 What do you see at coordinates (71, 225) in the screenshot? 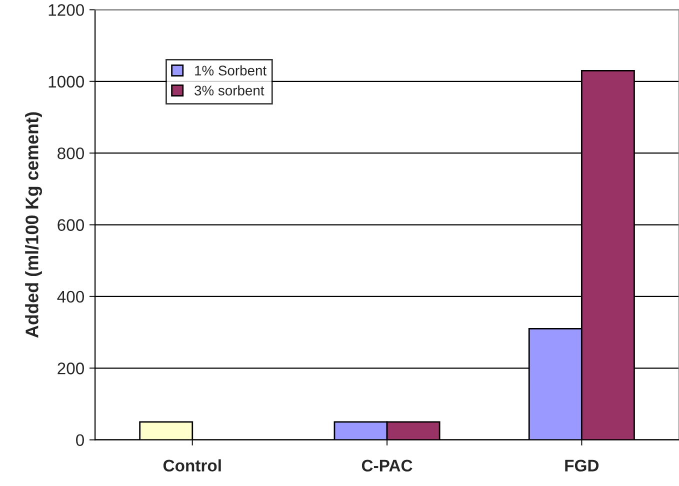
I see `y-tick-label: 600` at bounding box center [71, 225].